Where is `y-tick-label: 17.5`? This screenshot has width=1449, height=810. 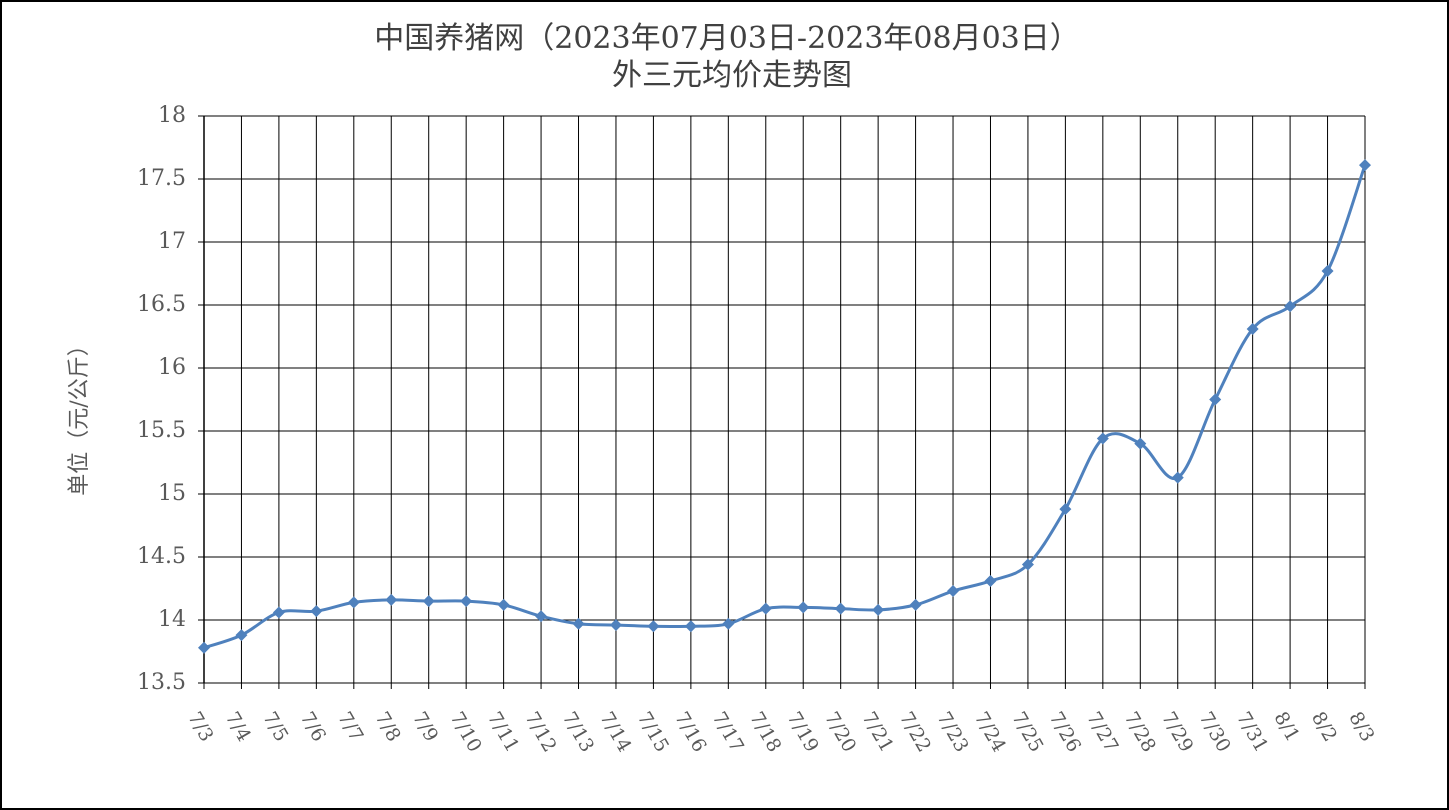
y-tick-label: 17.5 is located at coordinates (161, 178).